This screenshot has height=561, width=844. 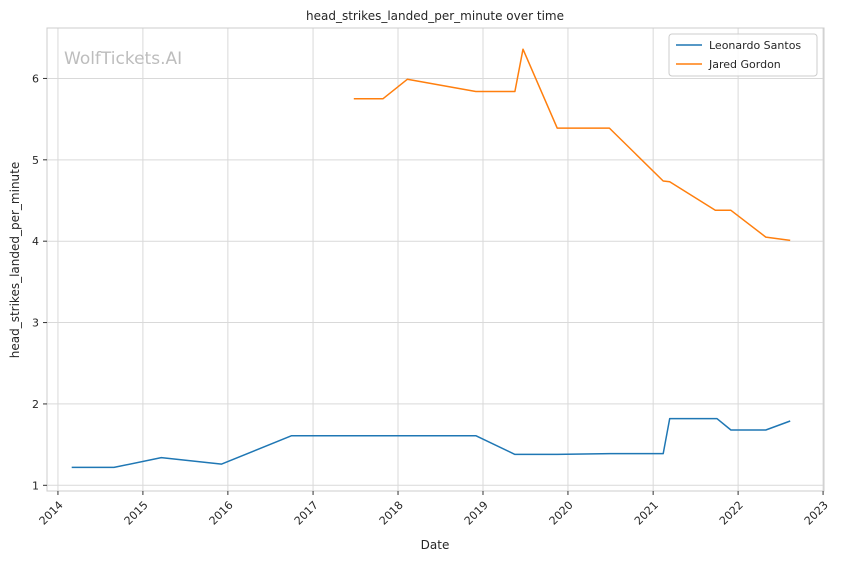 What do you see at coordinates (35, 485) in the screenshot?
I see `y-tick-label: 1` at bounding box center [35, 485].